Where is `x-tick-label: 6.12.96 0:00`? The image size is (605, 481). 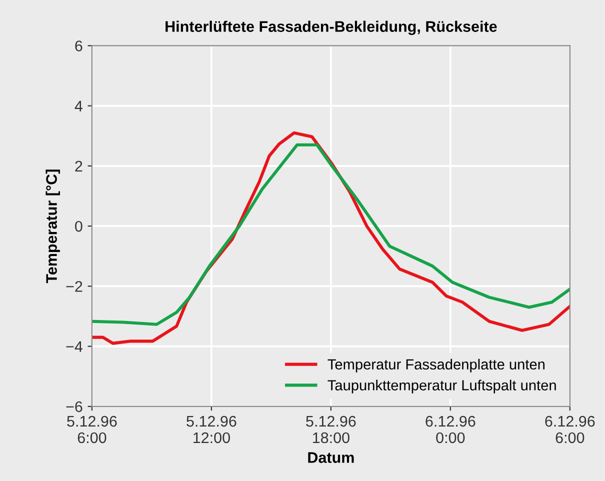 x-tick-label: 6.12.96 0:00 is located at coordinates (451, 430).